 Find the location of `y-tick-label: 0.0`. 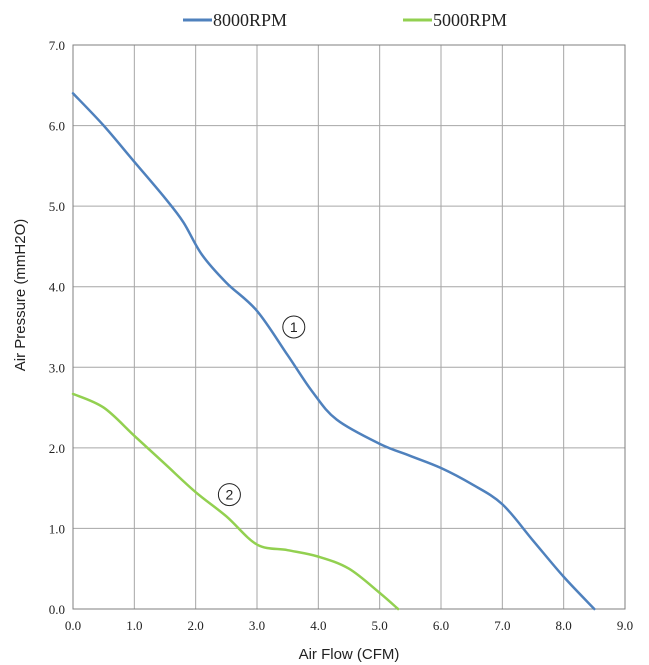

y-tick-label: 0.0 is located at coordinates (57, 609).